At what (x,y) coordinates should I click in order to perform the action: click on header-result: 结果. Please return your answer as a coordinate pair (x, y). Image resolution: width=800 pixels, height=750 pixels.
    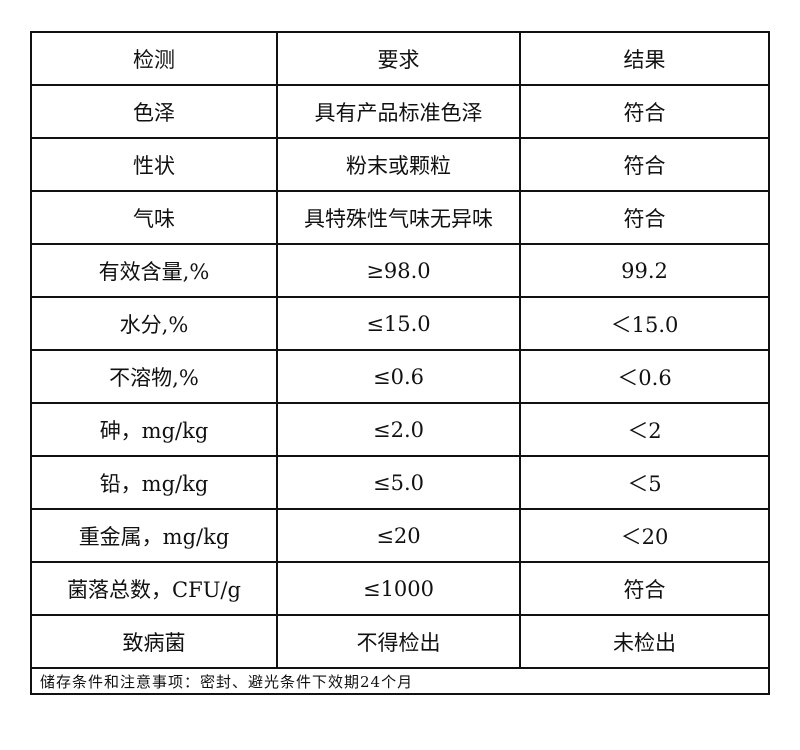
    Looking at the image, I should click on (644, 58).